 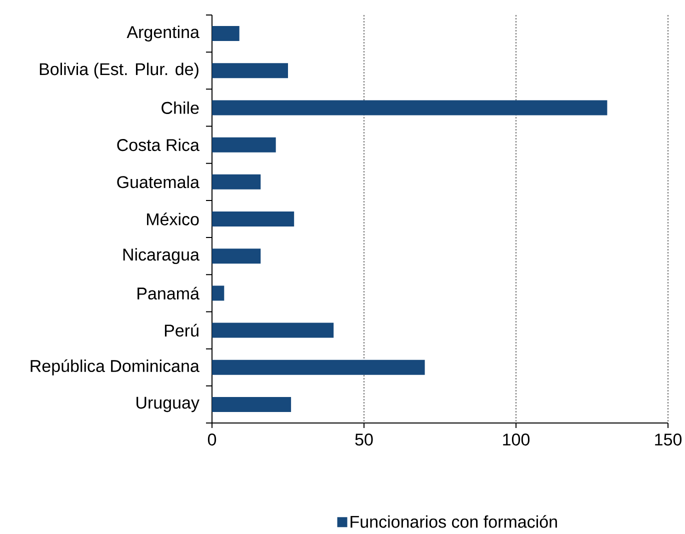 I want to click on y-tick-label: Nicaragua, so click(x=161, y=256).